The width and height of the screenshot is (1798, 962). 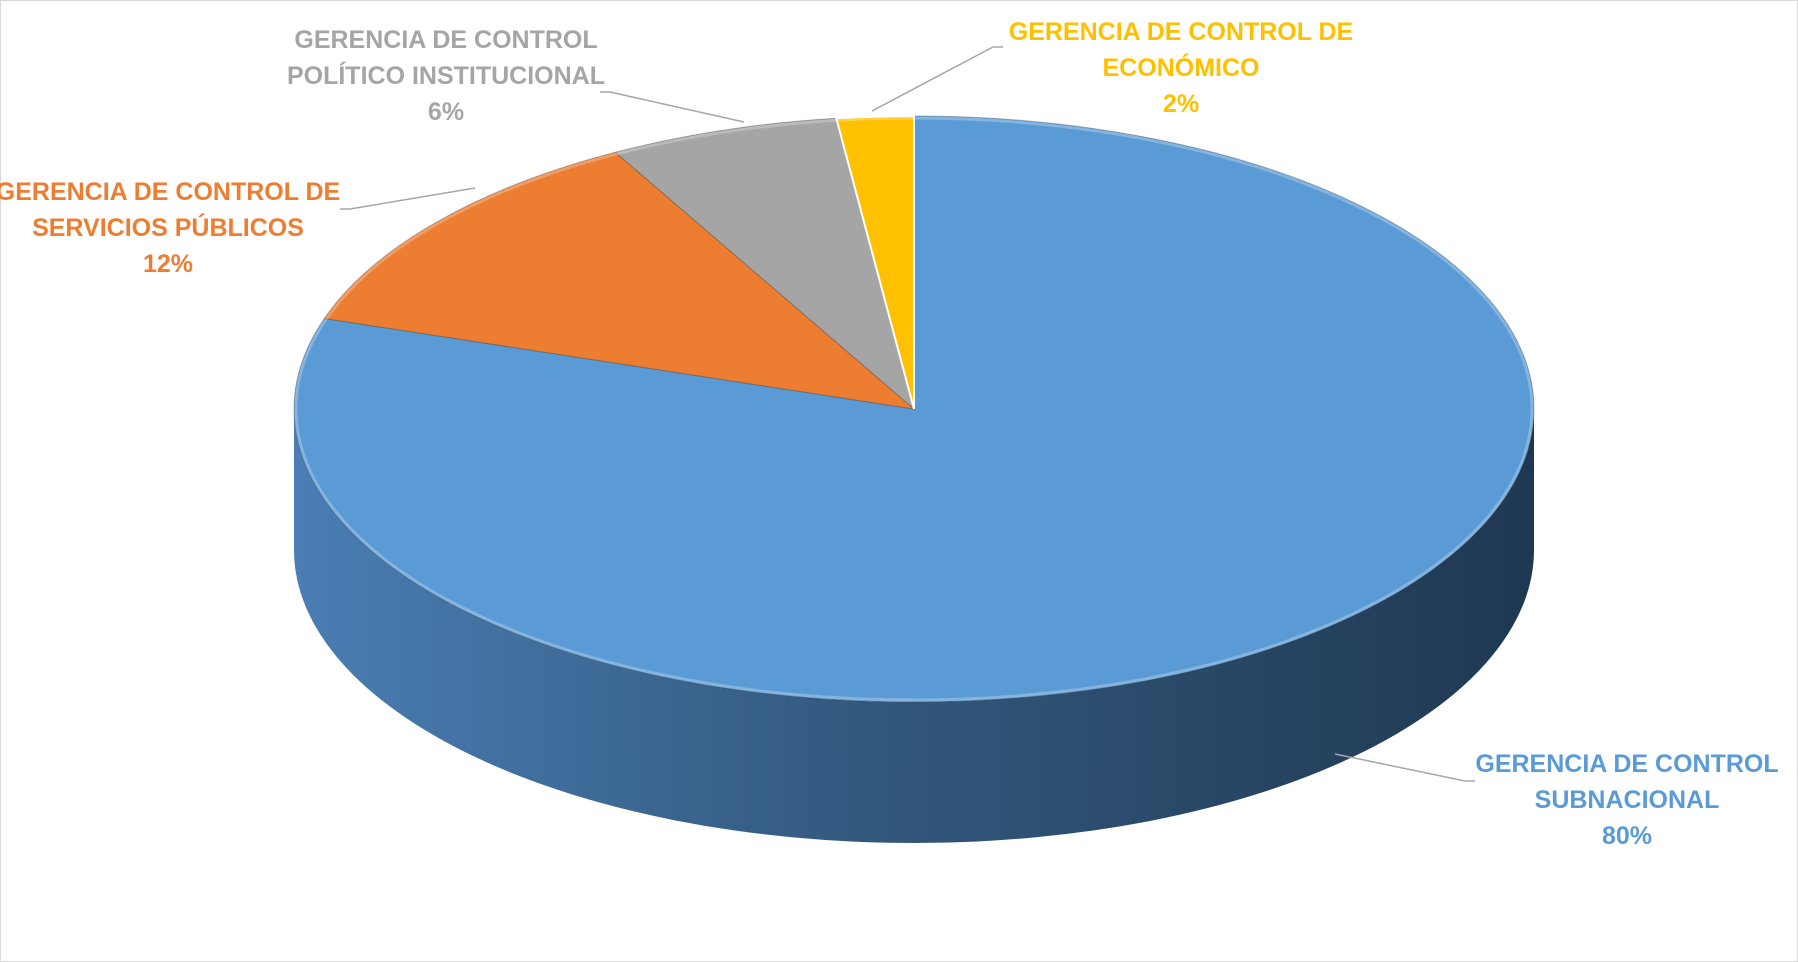 I want to click on data-label-value: 12%, so click(x=168, y=264).